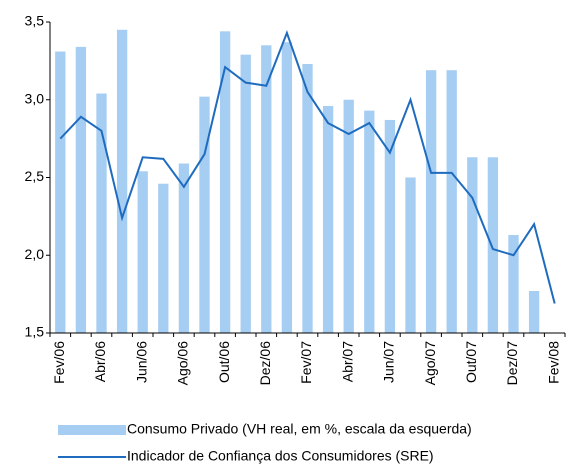  I want to click on x-tick-label: Dez/06, so click(265, 363).